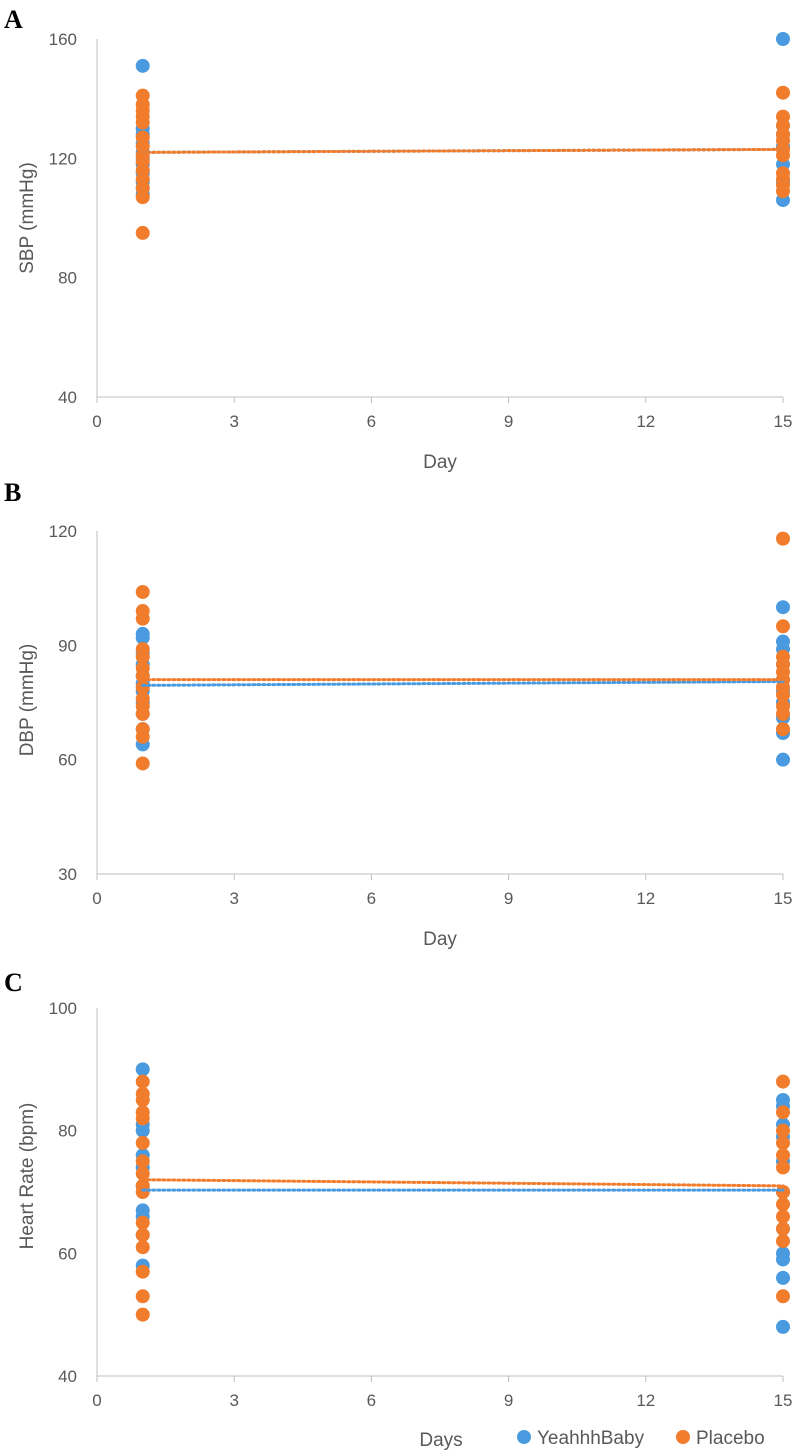 Image resolution: width=799 pixels, height=1456 pixels. What do you see at coordinates (524, 1437) in the screenshot?
I see `legend-marker-yeahhhbaby` at bounding box center [524, 1437].